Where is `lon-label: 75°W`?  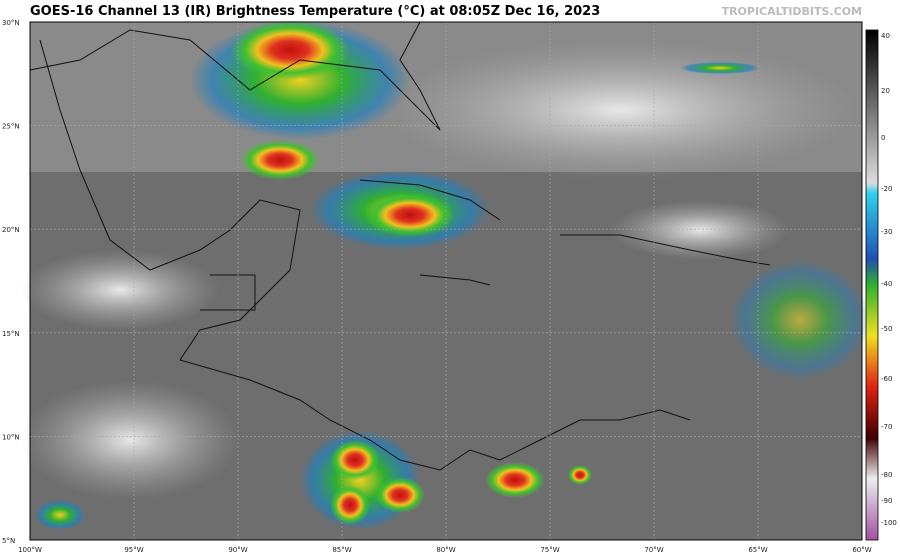 lon-label: 75°W is located at coordinates (549, 550).